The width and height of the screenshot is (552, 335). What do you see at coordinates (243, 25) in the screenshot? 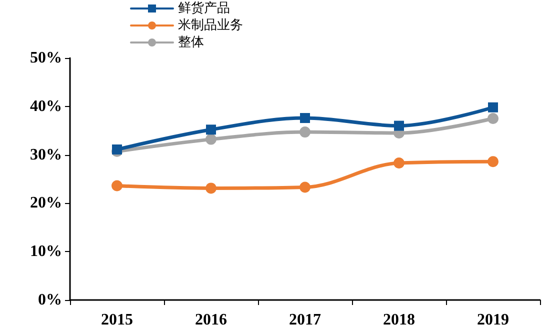
I see `legend-label: 米制品业务` at bounding box center [243, 25].